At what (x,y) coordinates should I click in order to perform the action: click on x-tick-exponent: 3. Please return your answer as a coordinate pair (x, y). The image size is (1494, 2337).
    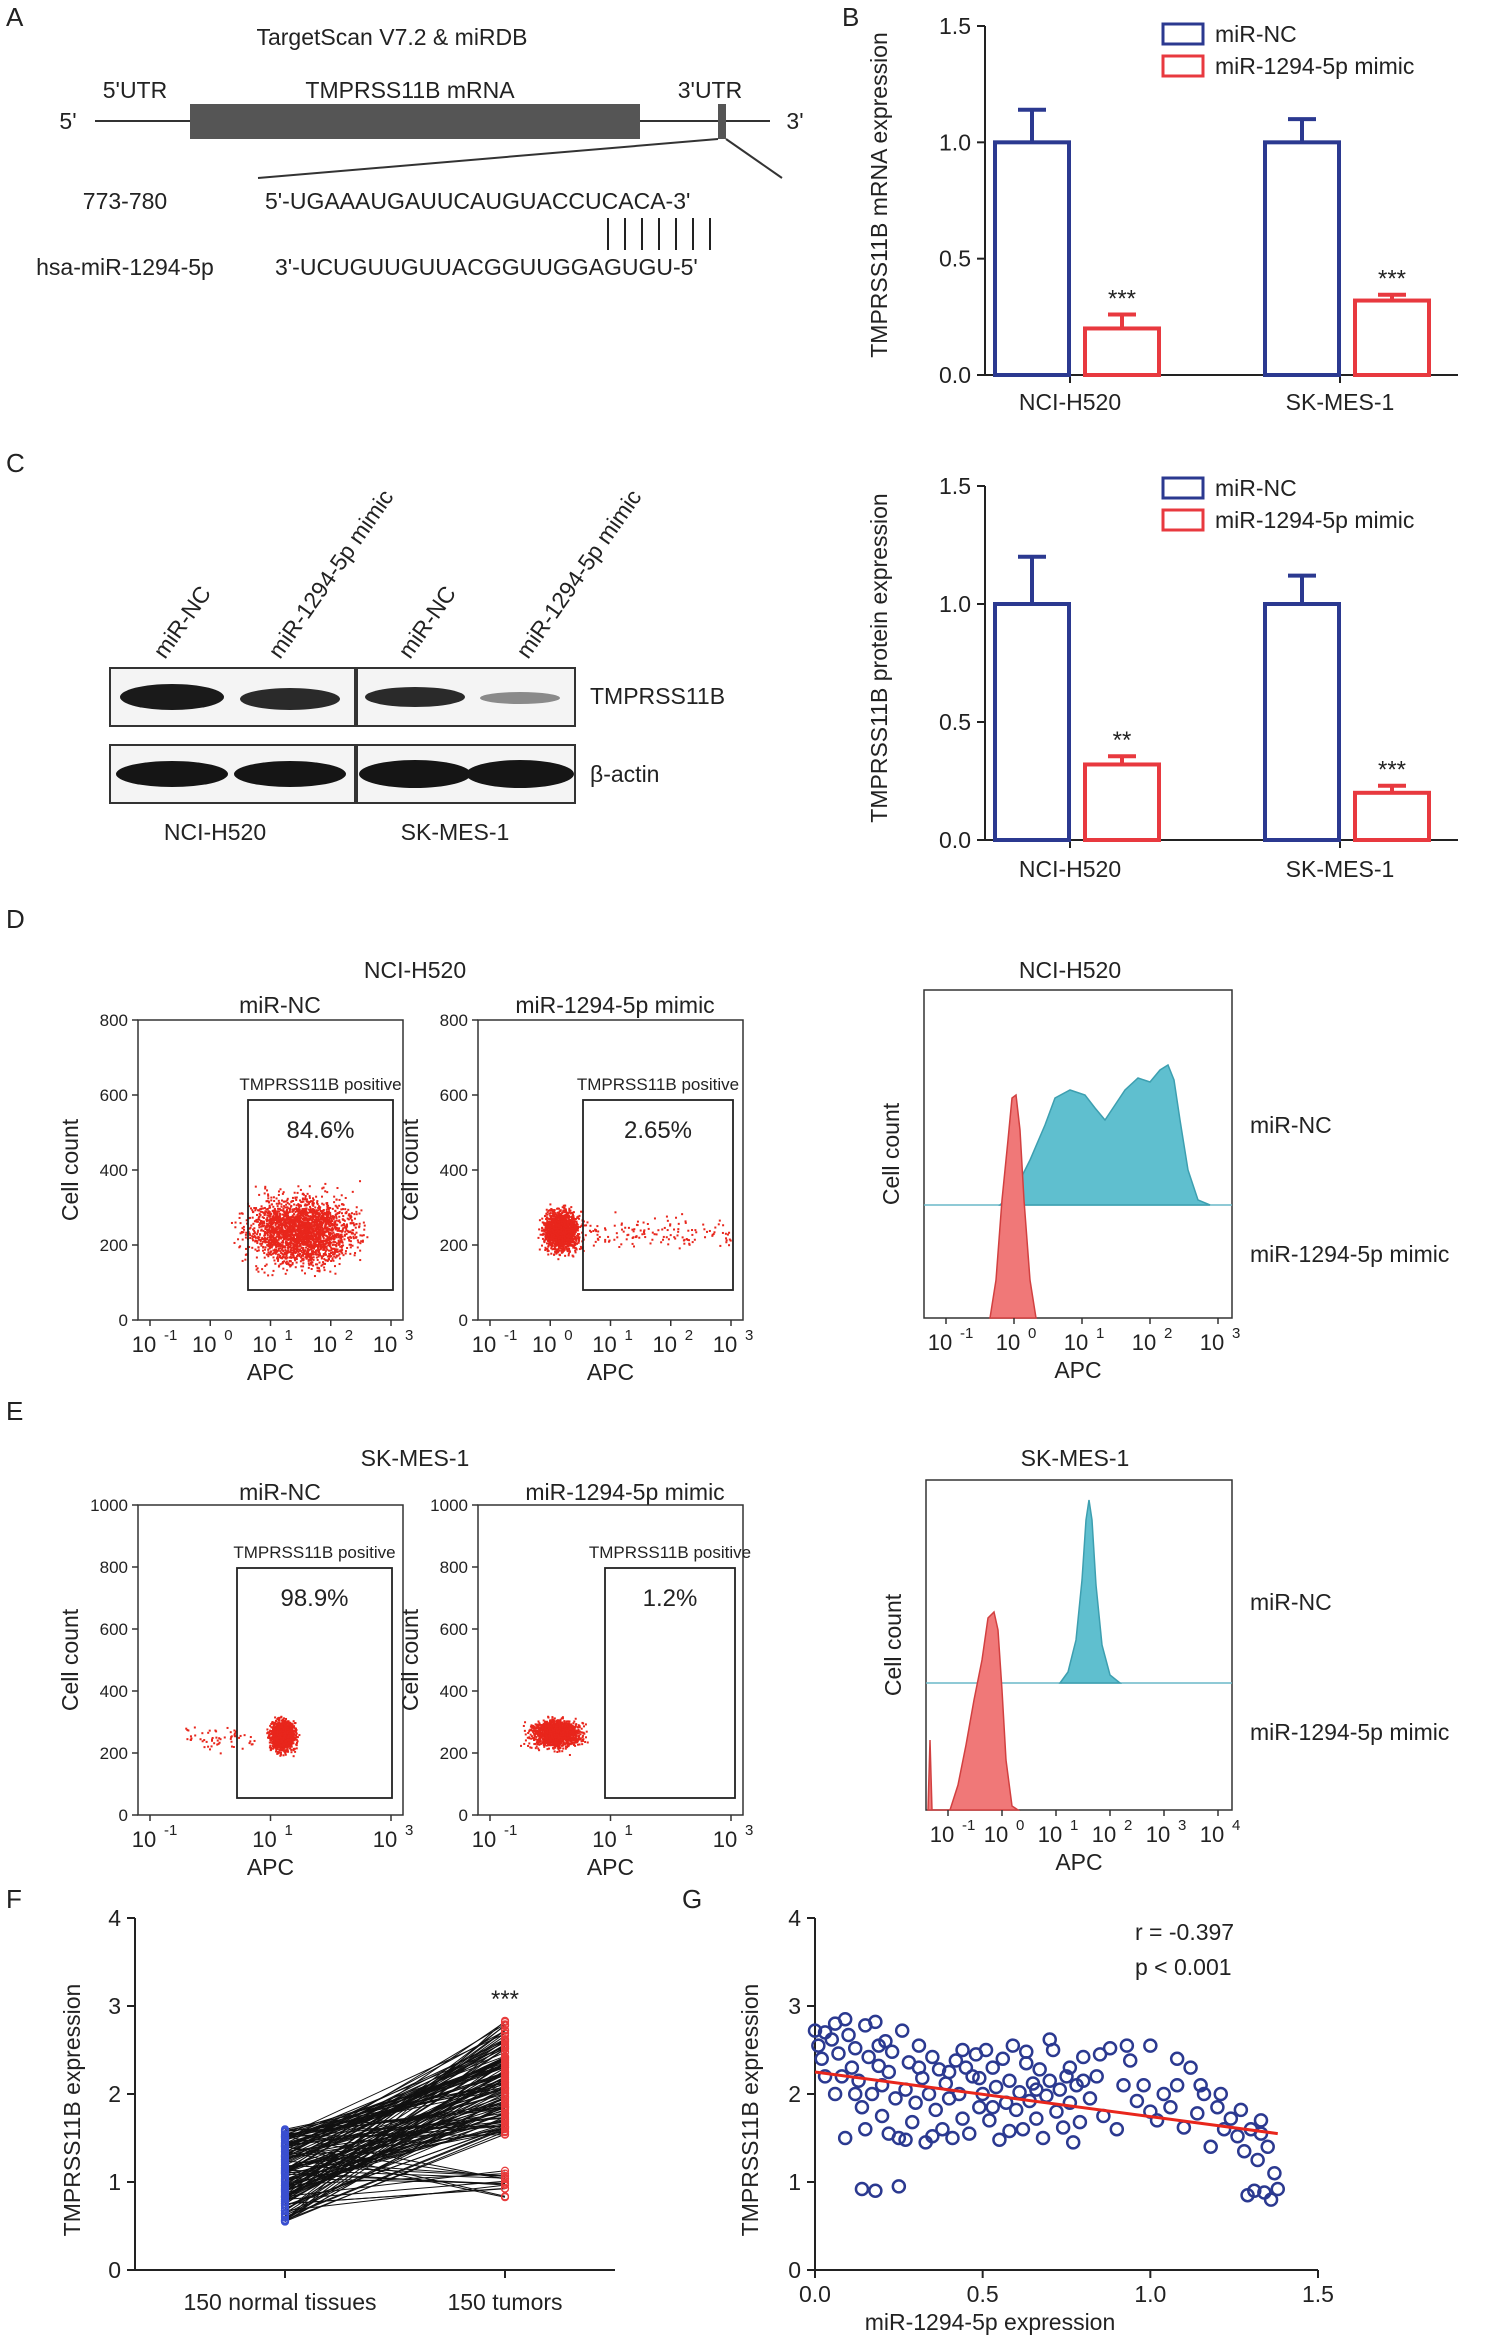
    Looking at the image, I should click on (409, 1335).